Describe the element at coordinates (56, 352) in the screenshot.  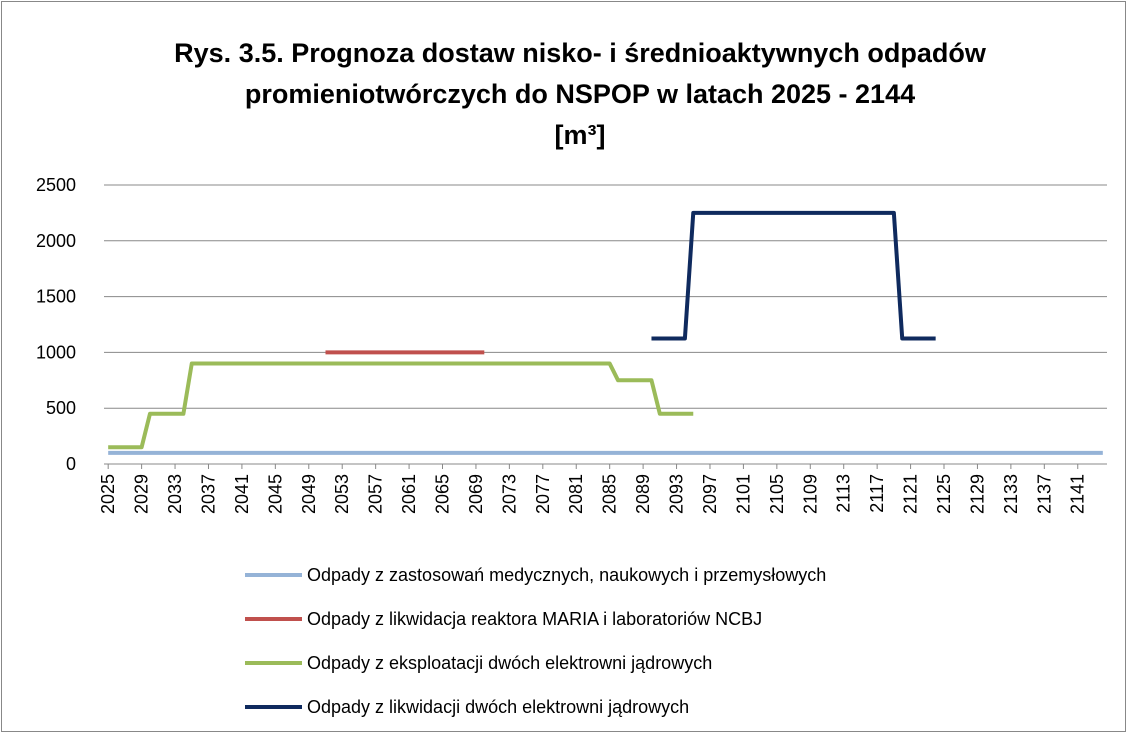
I see `y-tick-label: 1000` at that location.